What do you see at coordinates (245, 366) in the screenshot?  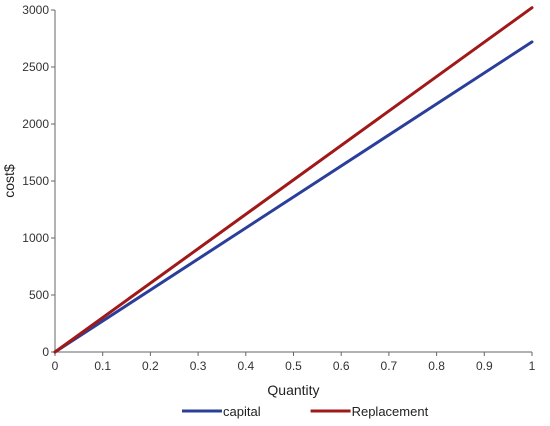 I see `x-tick-label: 0.4` at bounding box center [245, 366].